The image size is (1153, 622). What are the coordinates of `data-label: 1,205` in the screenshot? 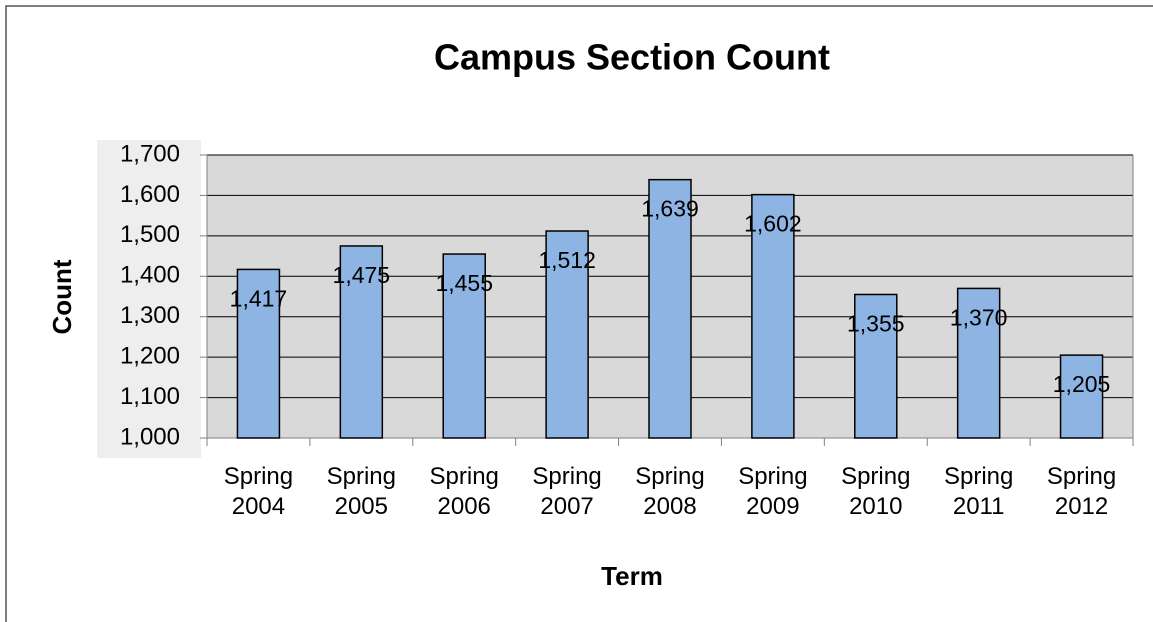 It's located at (1082, 384).